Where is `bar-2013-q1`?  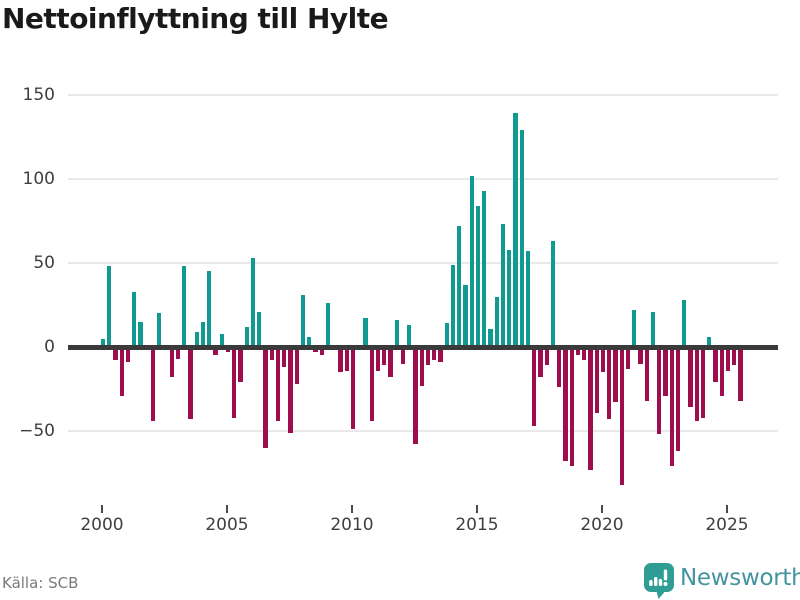
bar-2013-q1 is located at coordinates (428, 356).